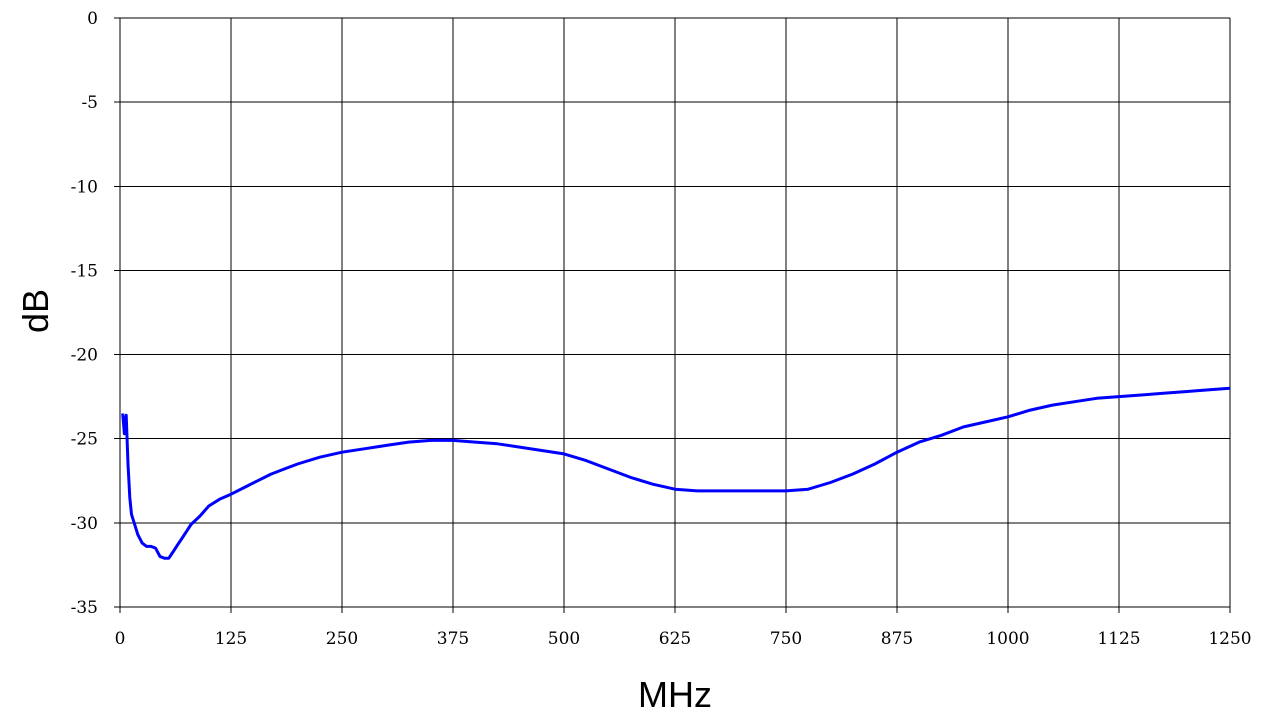  What do you see at coordinates (453, 639) in the screenshot?
I see `x-tick-label: 375` at bounding box center [453, 639].